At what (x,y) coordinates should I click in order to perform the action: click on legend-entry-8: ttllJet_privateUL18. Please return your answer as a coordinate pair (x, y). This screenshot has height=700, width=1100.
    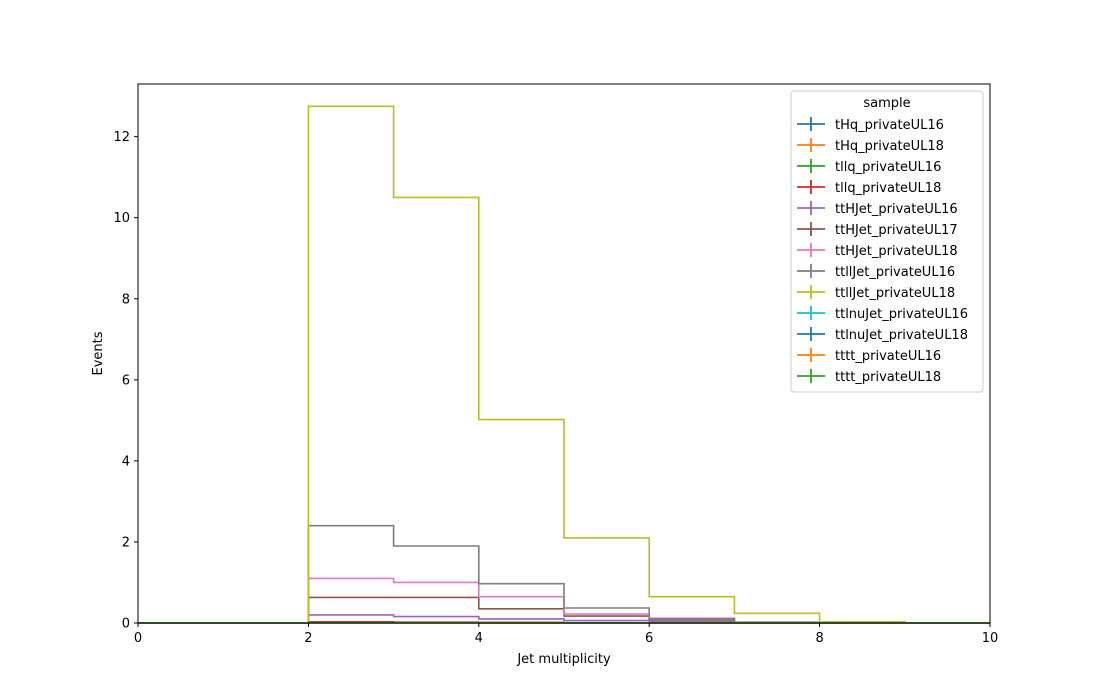
    Looking at the image, I should click on (876, 293).